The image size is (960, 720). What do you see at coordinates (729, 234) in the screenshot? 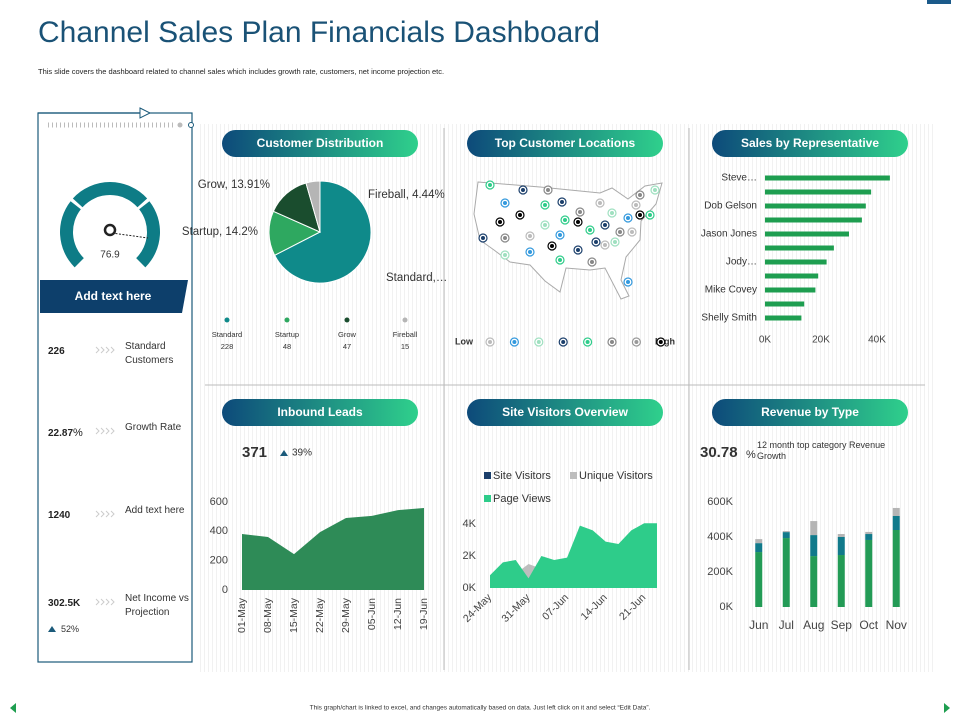
I see `y-tick-label: Jason Jones` at bounding box center [729, 234].